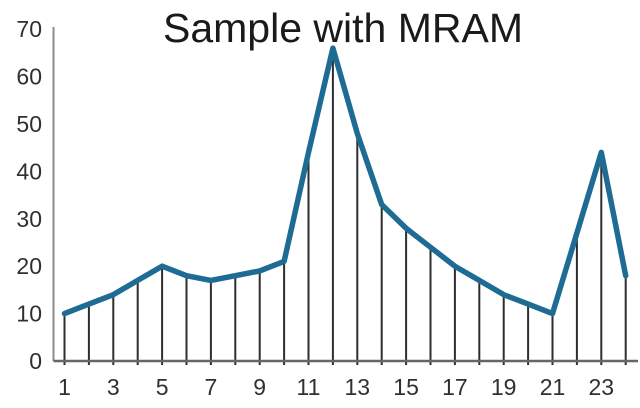  What do you see at coordinates (64, 387) in the screenshot?
I see `x-tick-label-1: 1` at bounding box center [64, 387].